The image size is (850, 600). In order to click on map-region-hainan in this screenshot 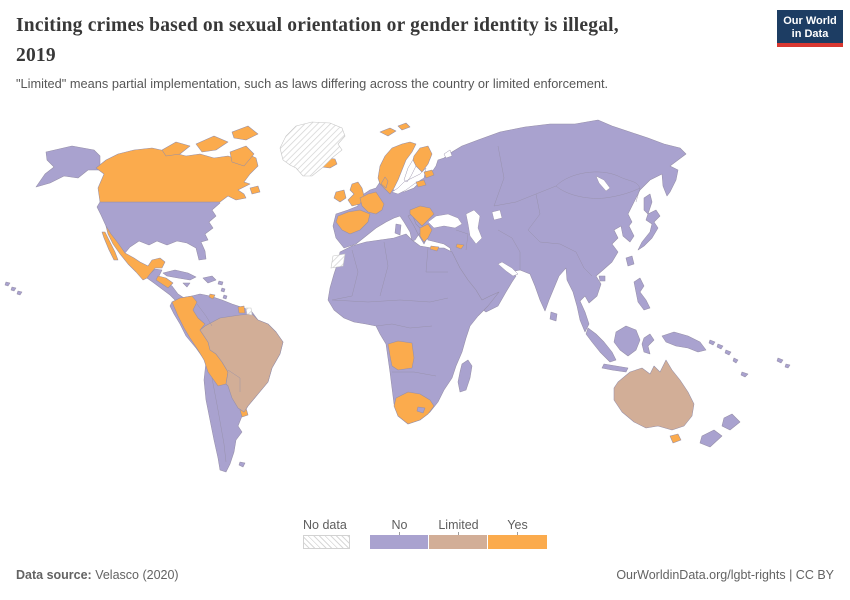, I will do `click(602, 278)`.